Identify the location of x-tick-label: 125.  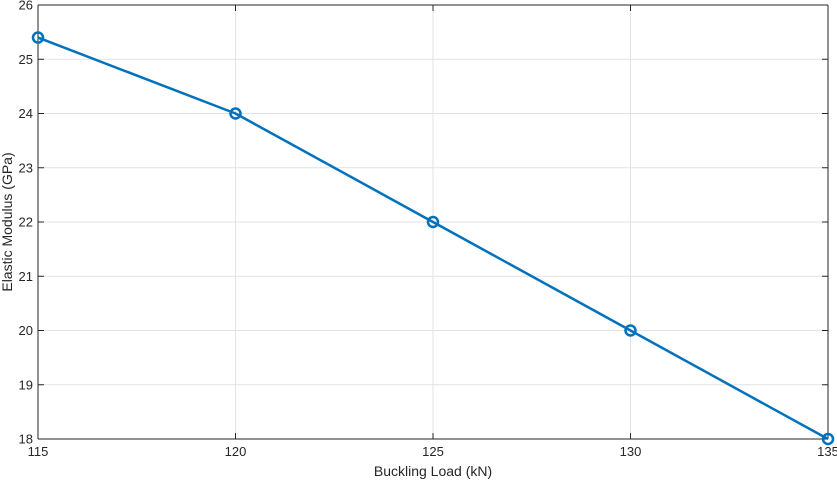
(433, 451).